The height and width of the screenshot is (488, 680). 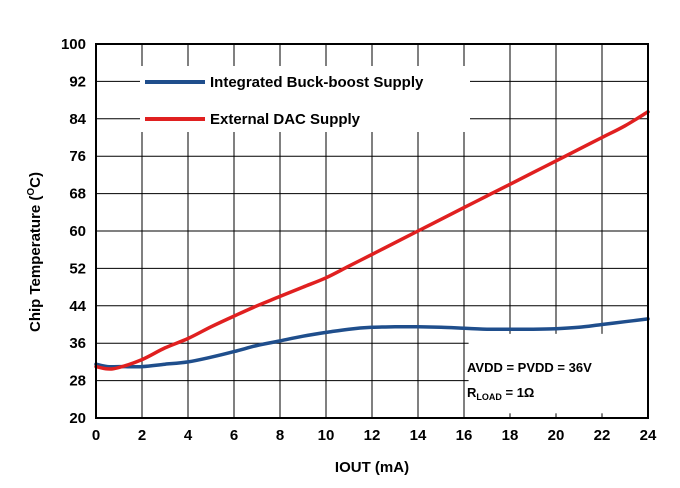 I want to click on x-tick-label: 2, so click(x=142, y=435).